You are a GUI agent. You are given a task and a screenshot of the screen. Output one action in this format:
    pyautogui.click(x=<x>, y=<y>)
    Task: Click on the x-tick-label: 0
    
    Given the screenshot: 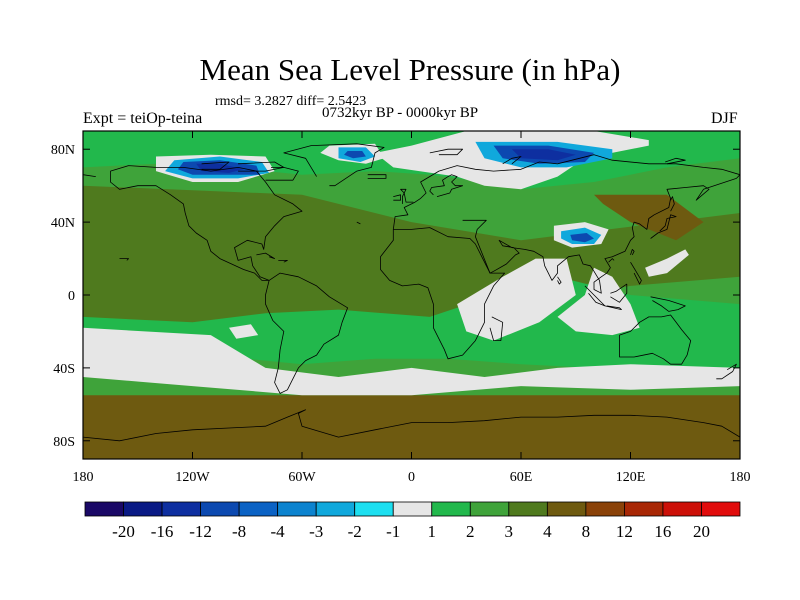 What is the action you would take?
    pyautogui.click(x=411, y=477)
    